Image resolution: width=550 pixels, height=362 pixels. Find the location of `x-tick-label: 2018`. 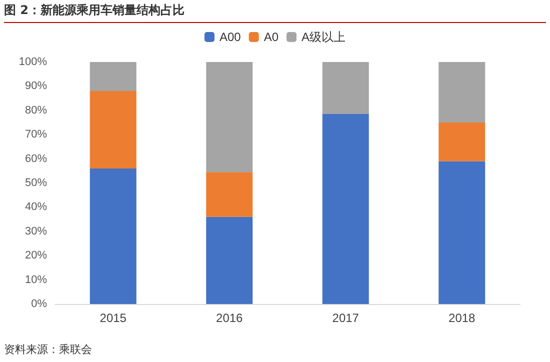

x-tick-label: 2018 is located at coordinates (462, 318).